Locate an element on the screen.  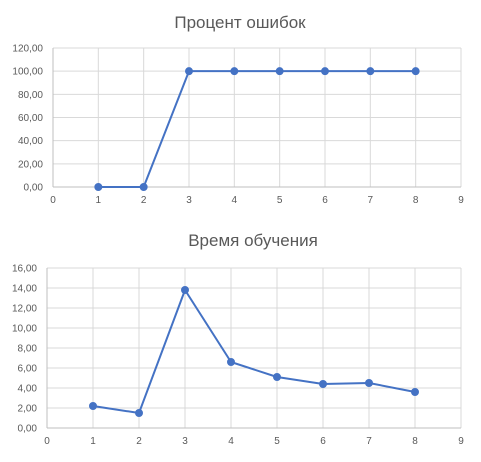
y-tick-label: 6,00 is located at coordinates (28, 369).